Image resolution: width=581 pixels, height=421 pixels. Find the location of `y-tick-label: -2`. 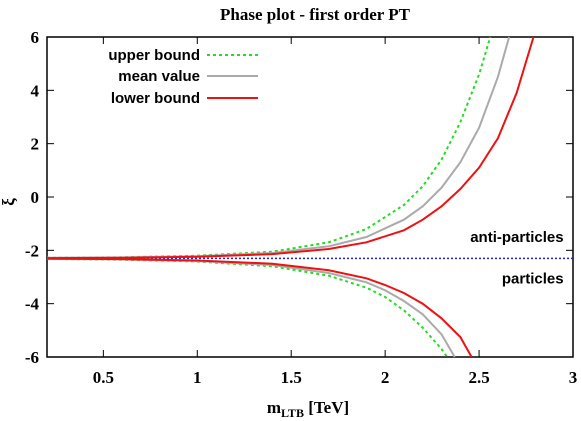

y-tick-label: -2 is located at coordinates (32, 250).